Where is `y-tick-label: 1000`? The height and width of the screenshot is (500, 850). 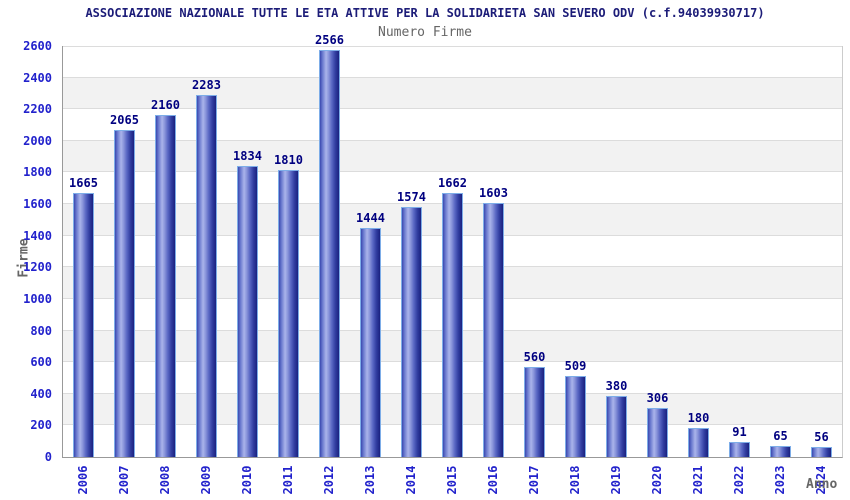 y-tick-label: 1000 is located at coordinates (37, 298).